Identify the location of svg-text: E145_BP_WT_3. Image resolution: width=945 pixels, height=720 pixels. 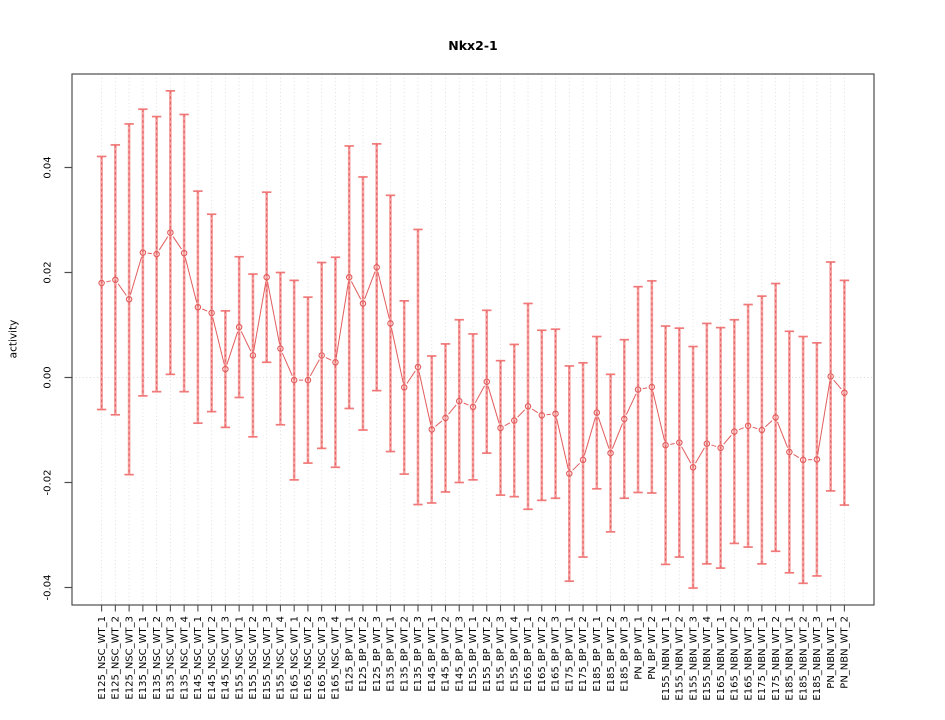
(459, 654).